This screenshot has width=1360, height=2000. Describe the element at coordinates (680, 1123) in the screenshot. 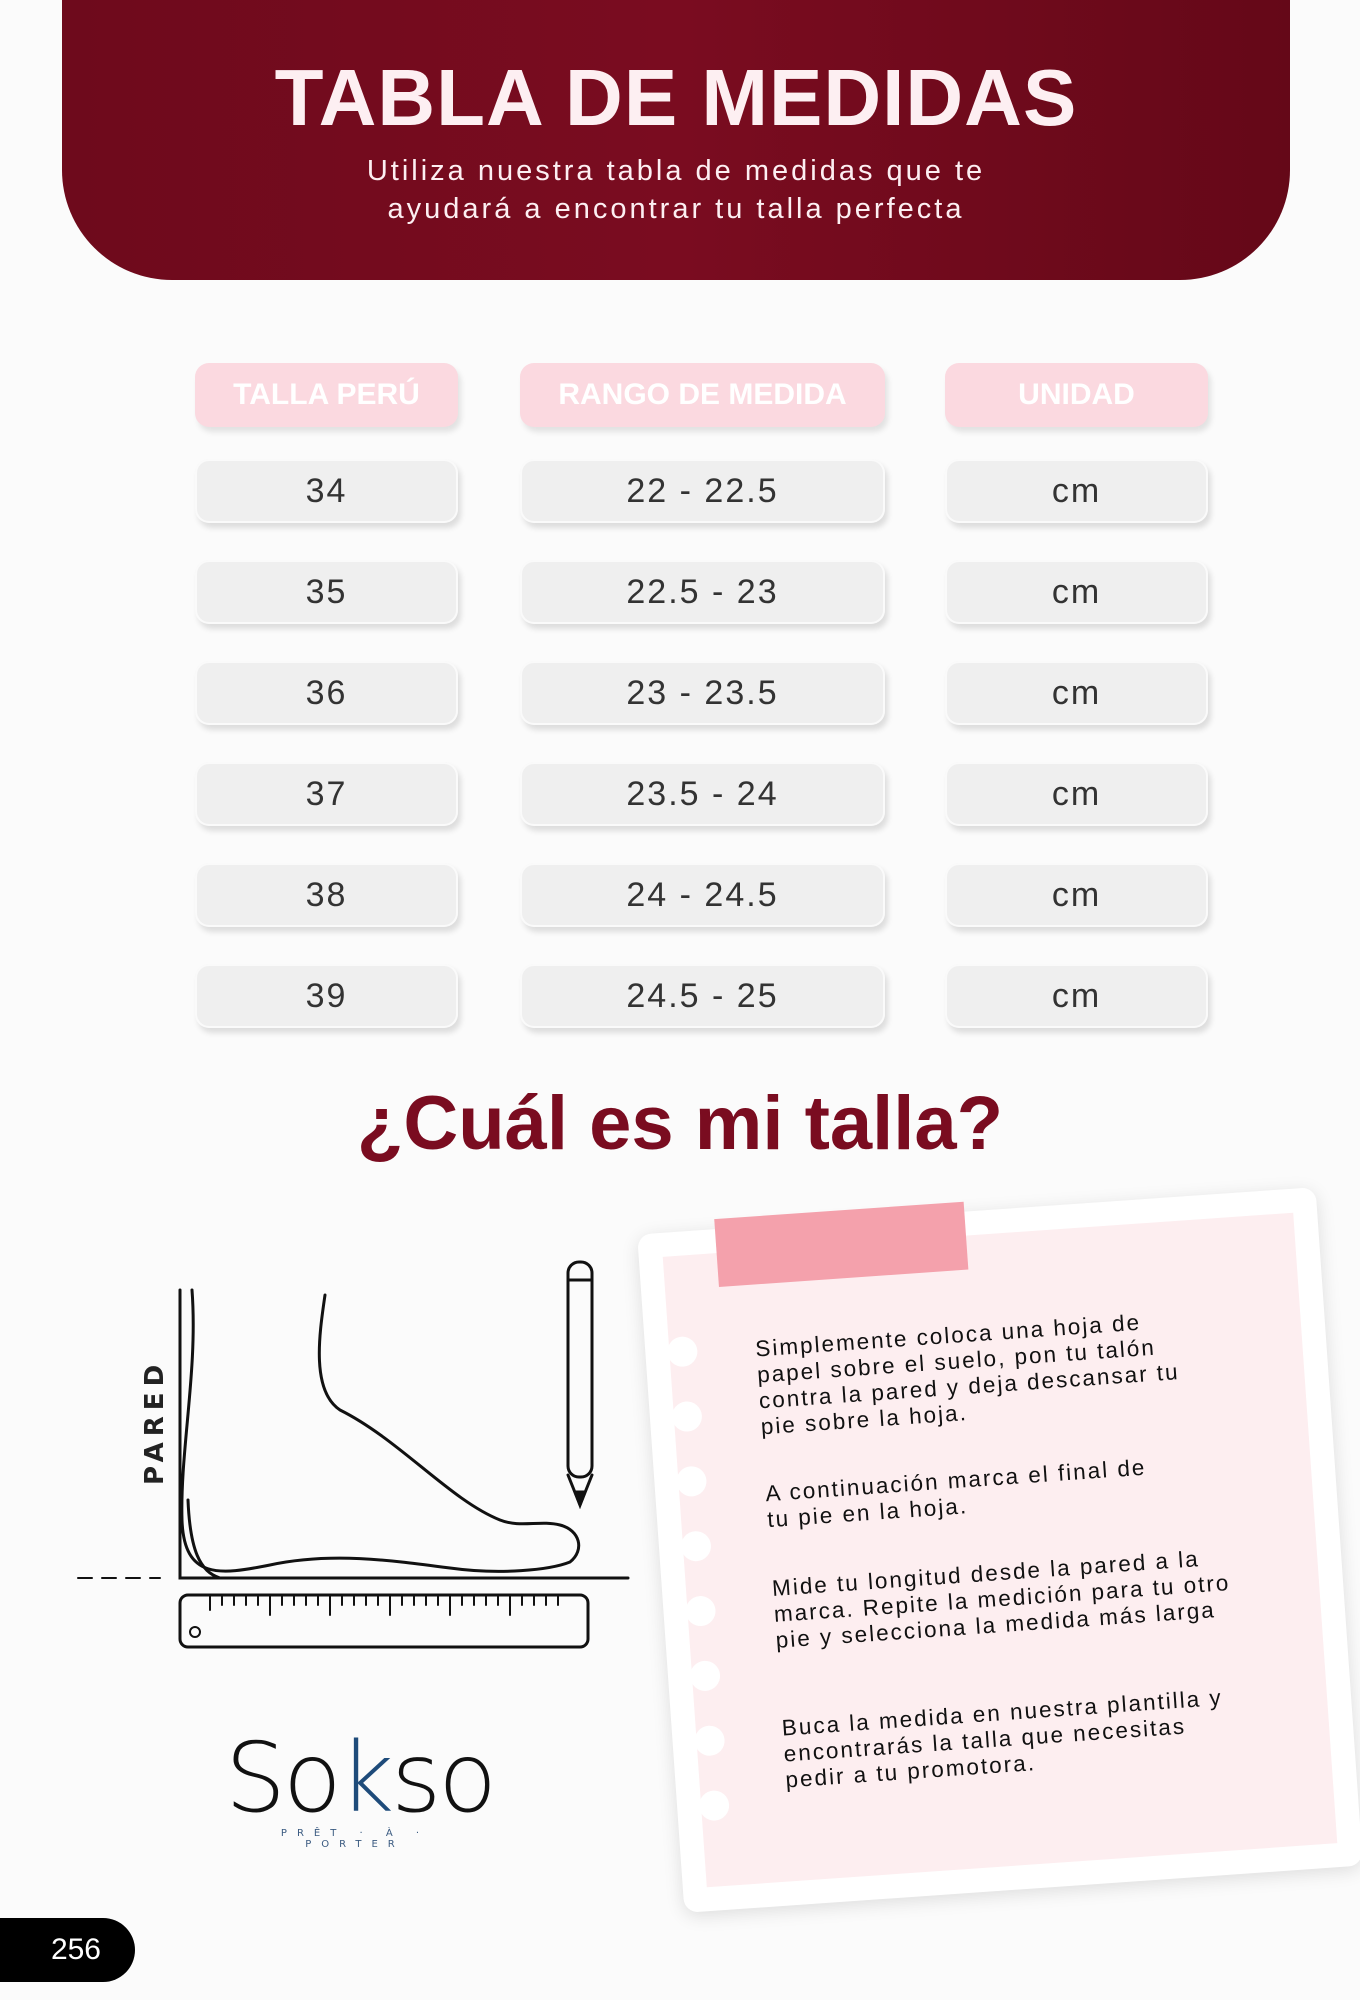

I see `section-title: ¿Cuál es mi talla?` at that location.